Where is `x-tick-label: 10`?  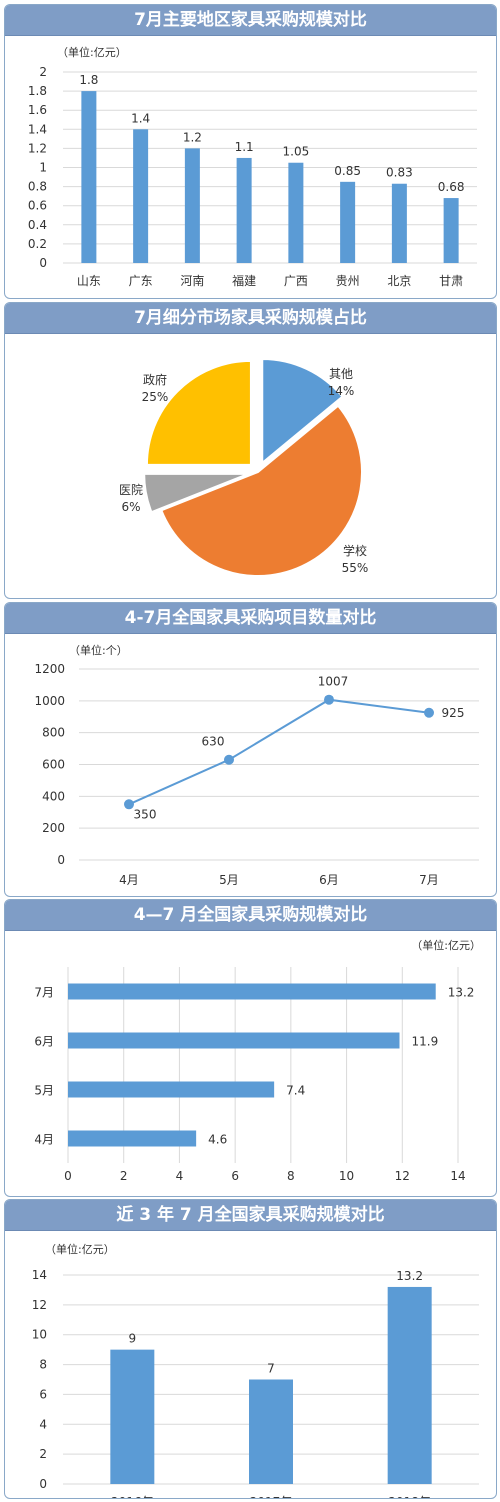
x-tick-label: 10 is located at coordinates (346, 1176).